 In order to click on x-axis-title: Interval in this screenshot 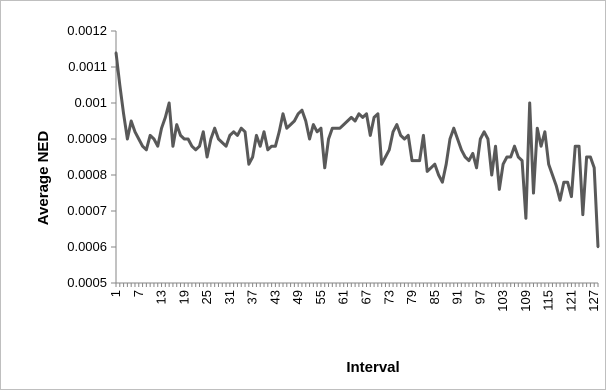, I will do `click(372, 367)`.